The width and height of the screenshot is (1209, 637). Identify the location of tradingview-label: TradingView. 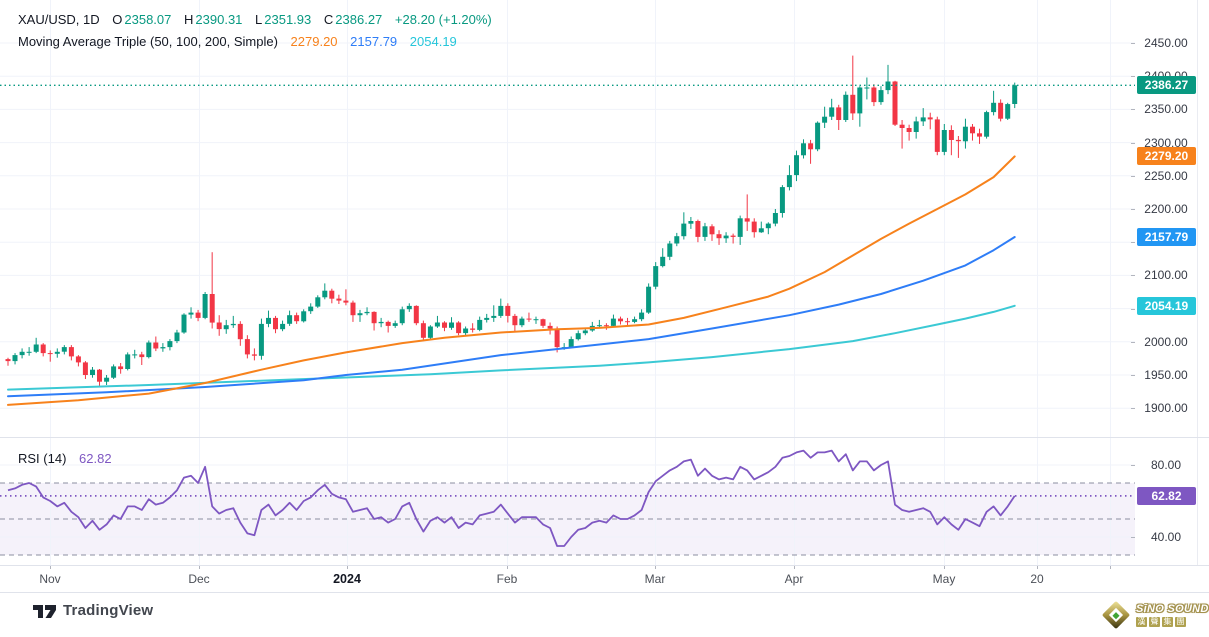
(108, 610).